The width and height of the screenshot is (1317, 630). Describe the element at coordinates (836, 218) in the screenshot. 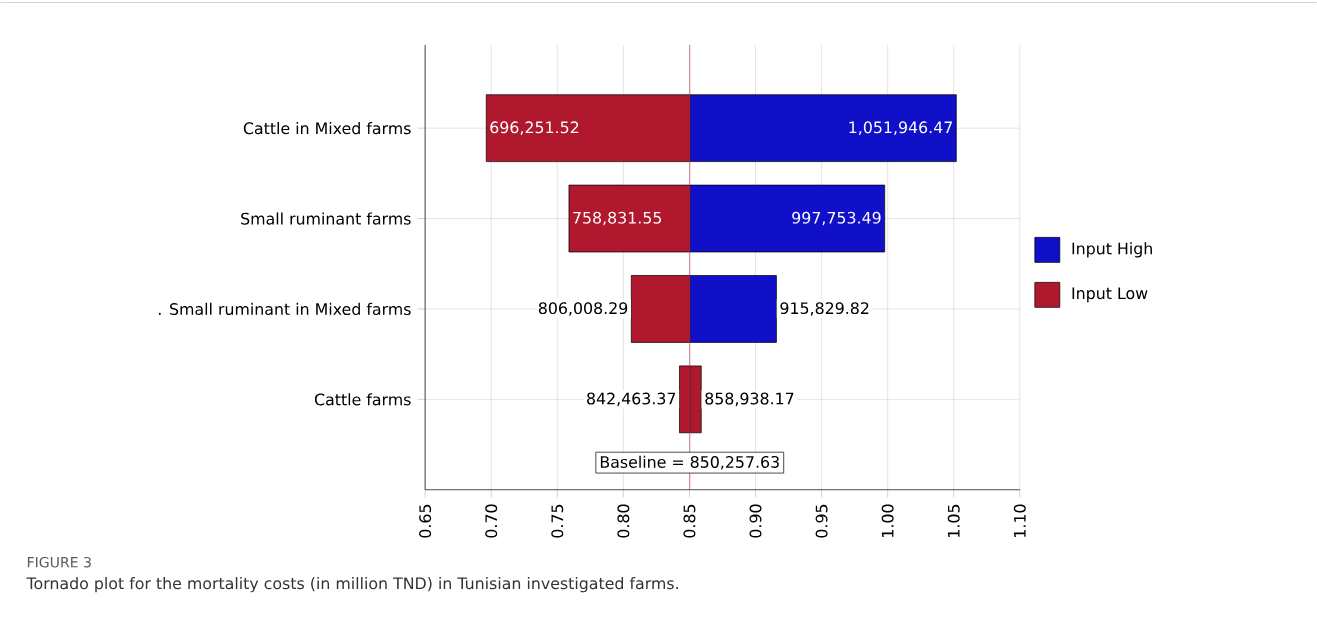

I see `annotation: 997,753.49` at that location.